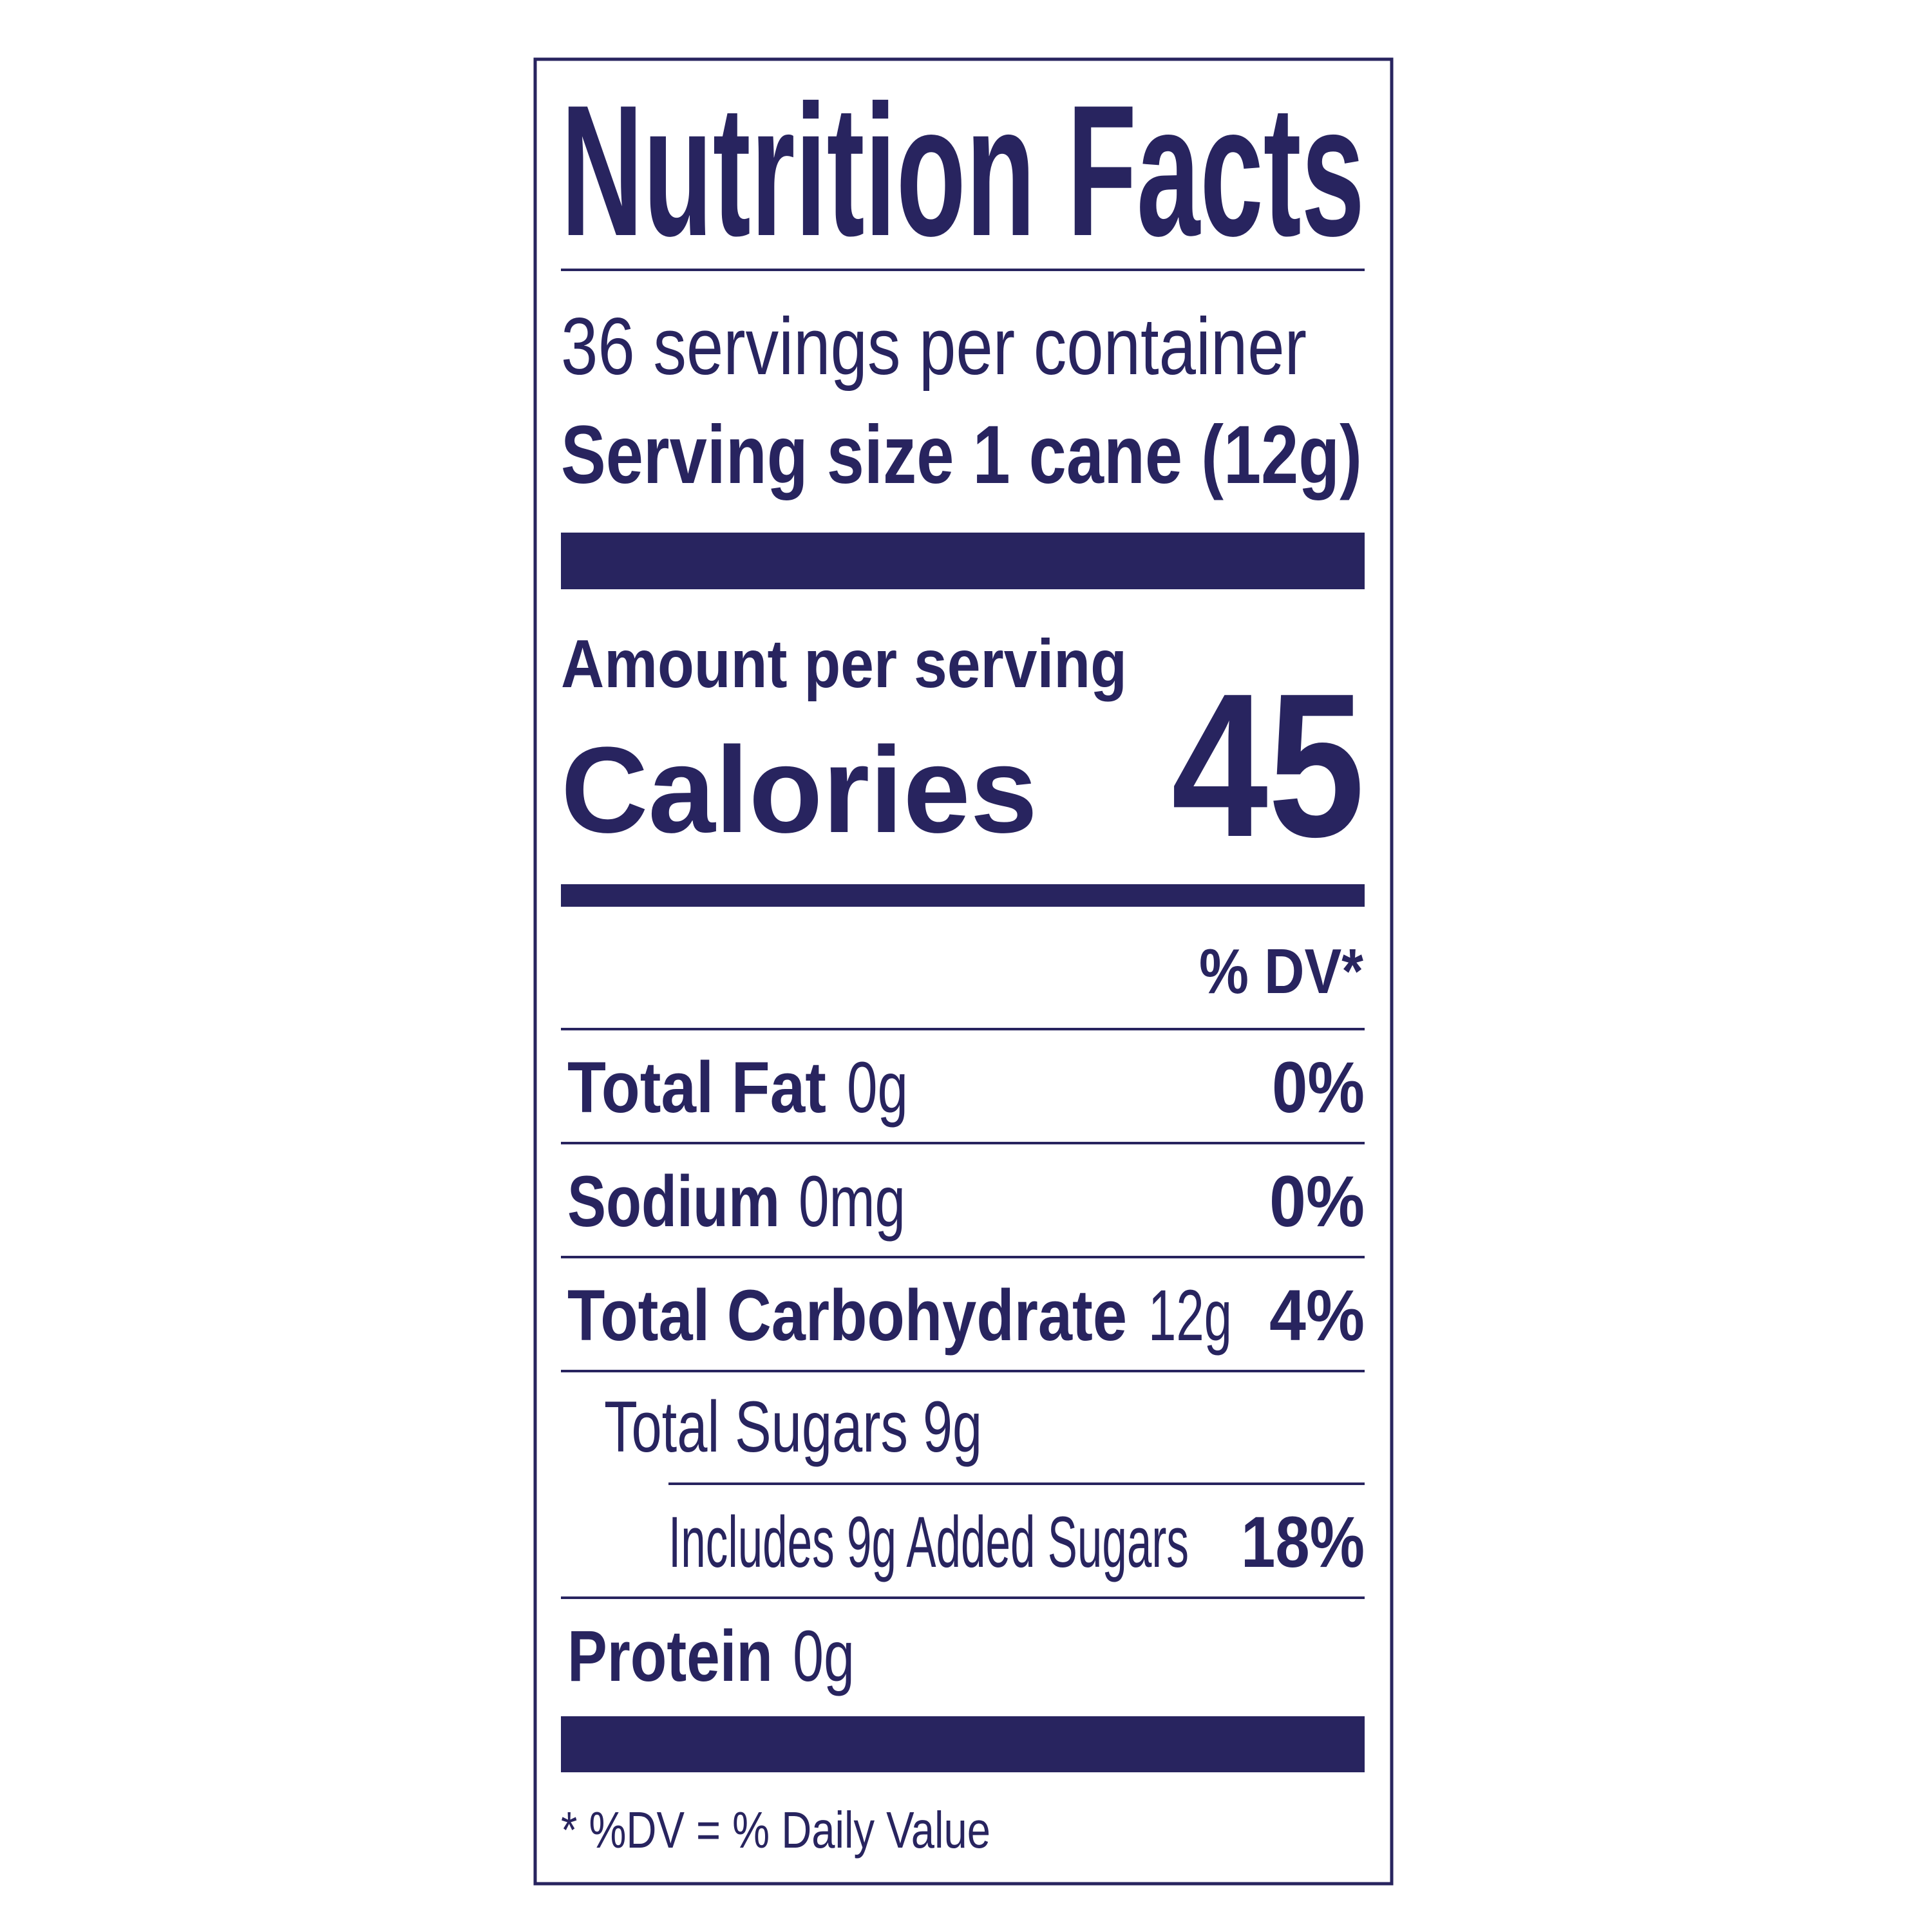 Image resolution: width=1932 pixels, height=1932 pixels. I want to click on calories-label: Calories, so click(799, 790).